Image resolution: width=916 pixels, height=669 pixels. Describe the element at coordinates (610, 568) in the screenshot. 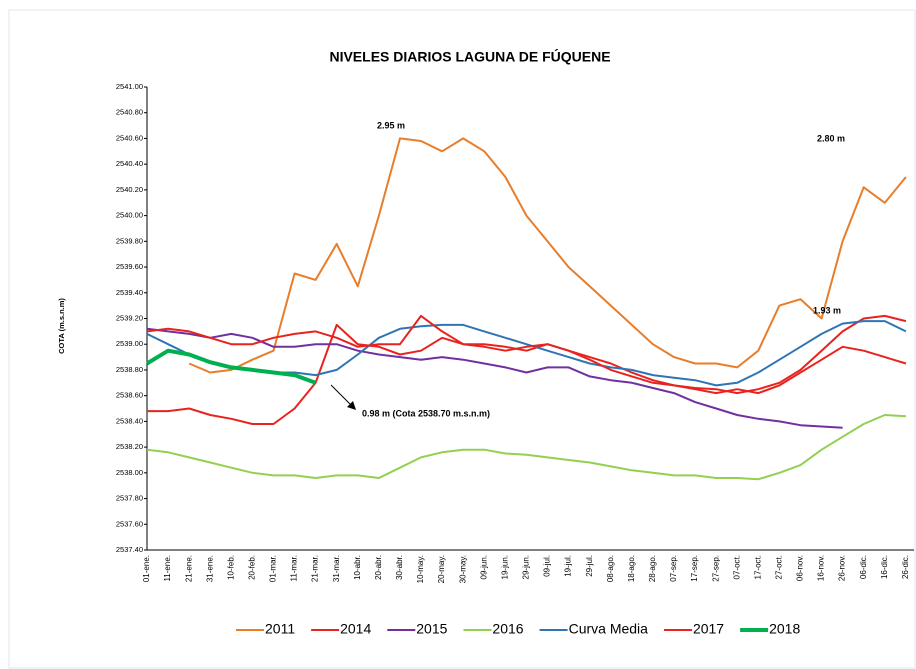

I see `x-tick-label: 08-ago.` at that location.